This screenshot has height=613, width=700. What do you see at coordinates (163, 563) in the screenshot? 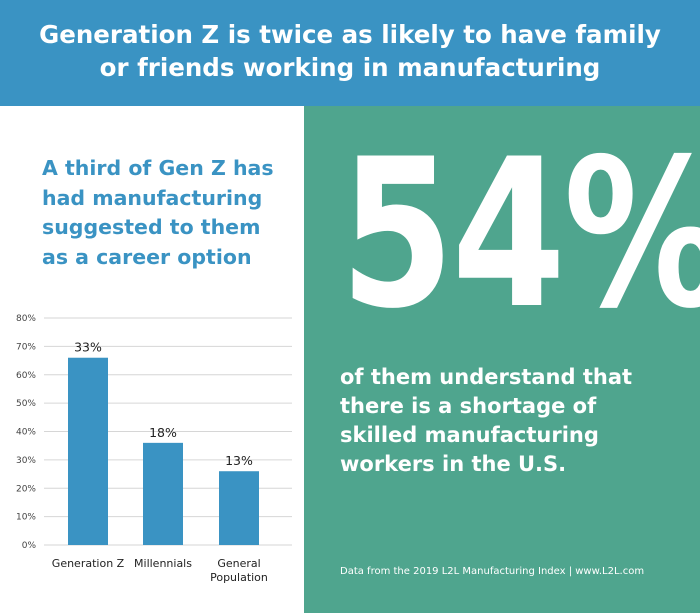
I see `x-category-label: Millennials` at bounding box center [163, 563].